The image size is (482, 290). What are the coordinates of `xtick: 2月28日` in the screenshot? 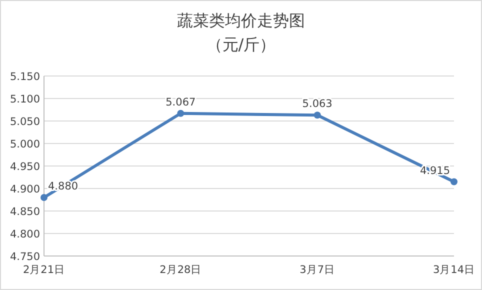 It's located at (181, 270).